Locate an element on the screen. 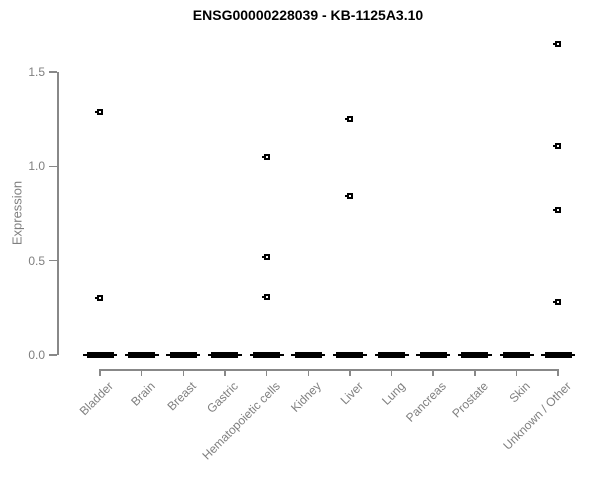 The image size is (600, 500). y-axis-label: Expression is located at coordinates (17, 213).